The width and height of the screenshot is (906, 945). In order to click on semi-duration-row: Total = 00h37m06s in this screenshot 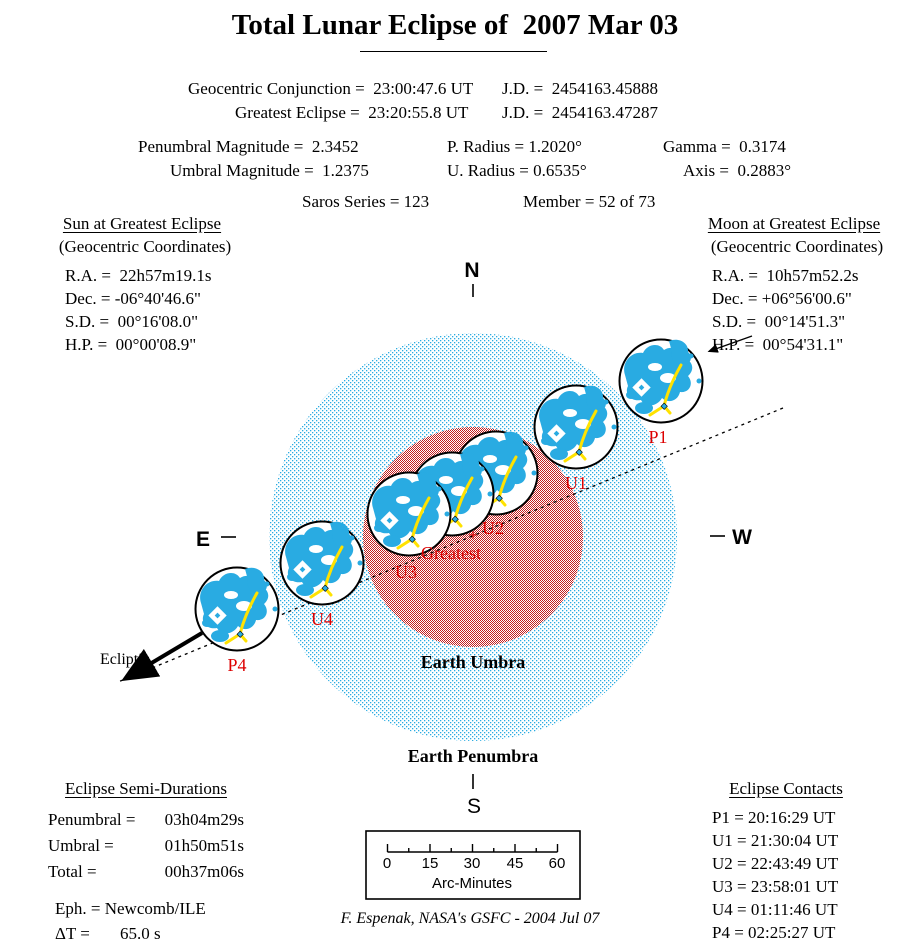, I will do `click(146, 872)`.